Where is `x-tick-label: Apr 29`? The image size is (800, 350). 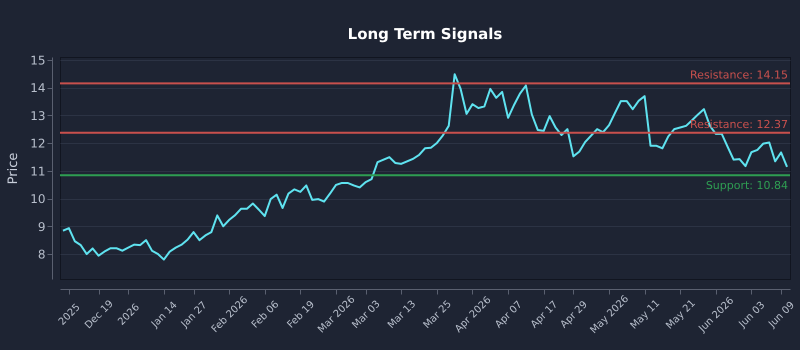 x-tick-label: Apr 29 is located at coordinates (574, 314).